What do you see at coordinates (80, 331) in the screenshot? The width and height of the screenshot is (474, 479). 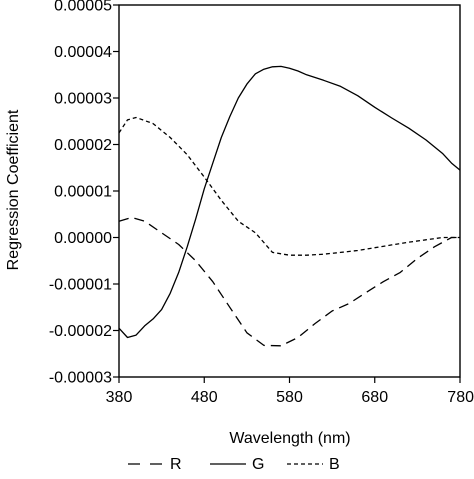 I see `y-tick-label: -0.00002` at bounding box center [80, 331].